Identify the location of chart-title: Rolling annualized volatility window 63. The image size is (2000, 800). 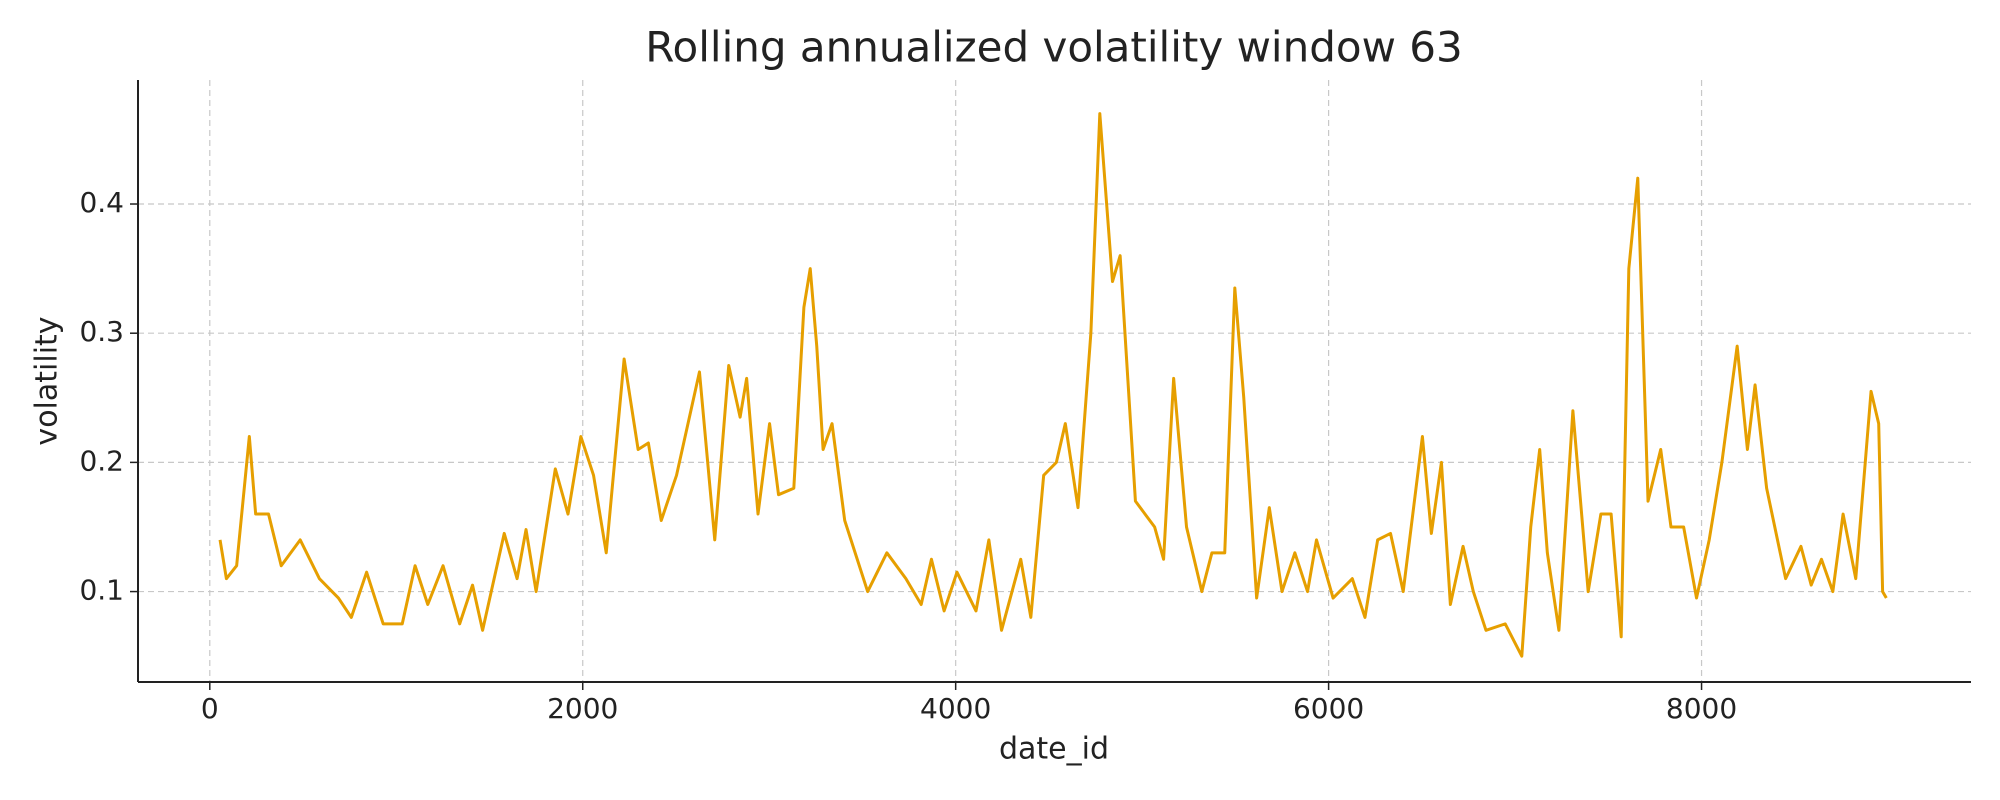
(1053, 47).